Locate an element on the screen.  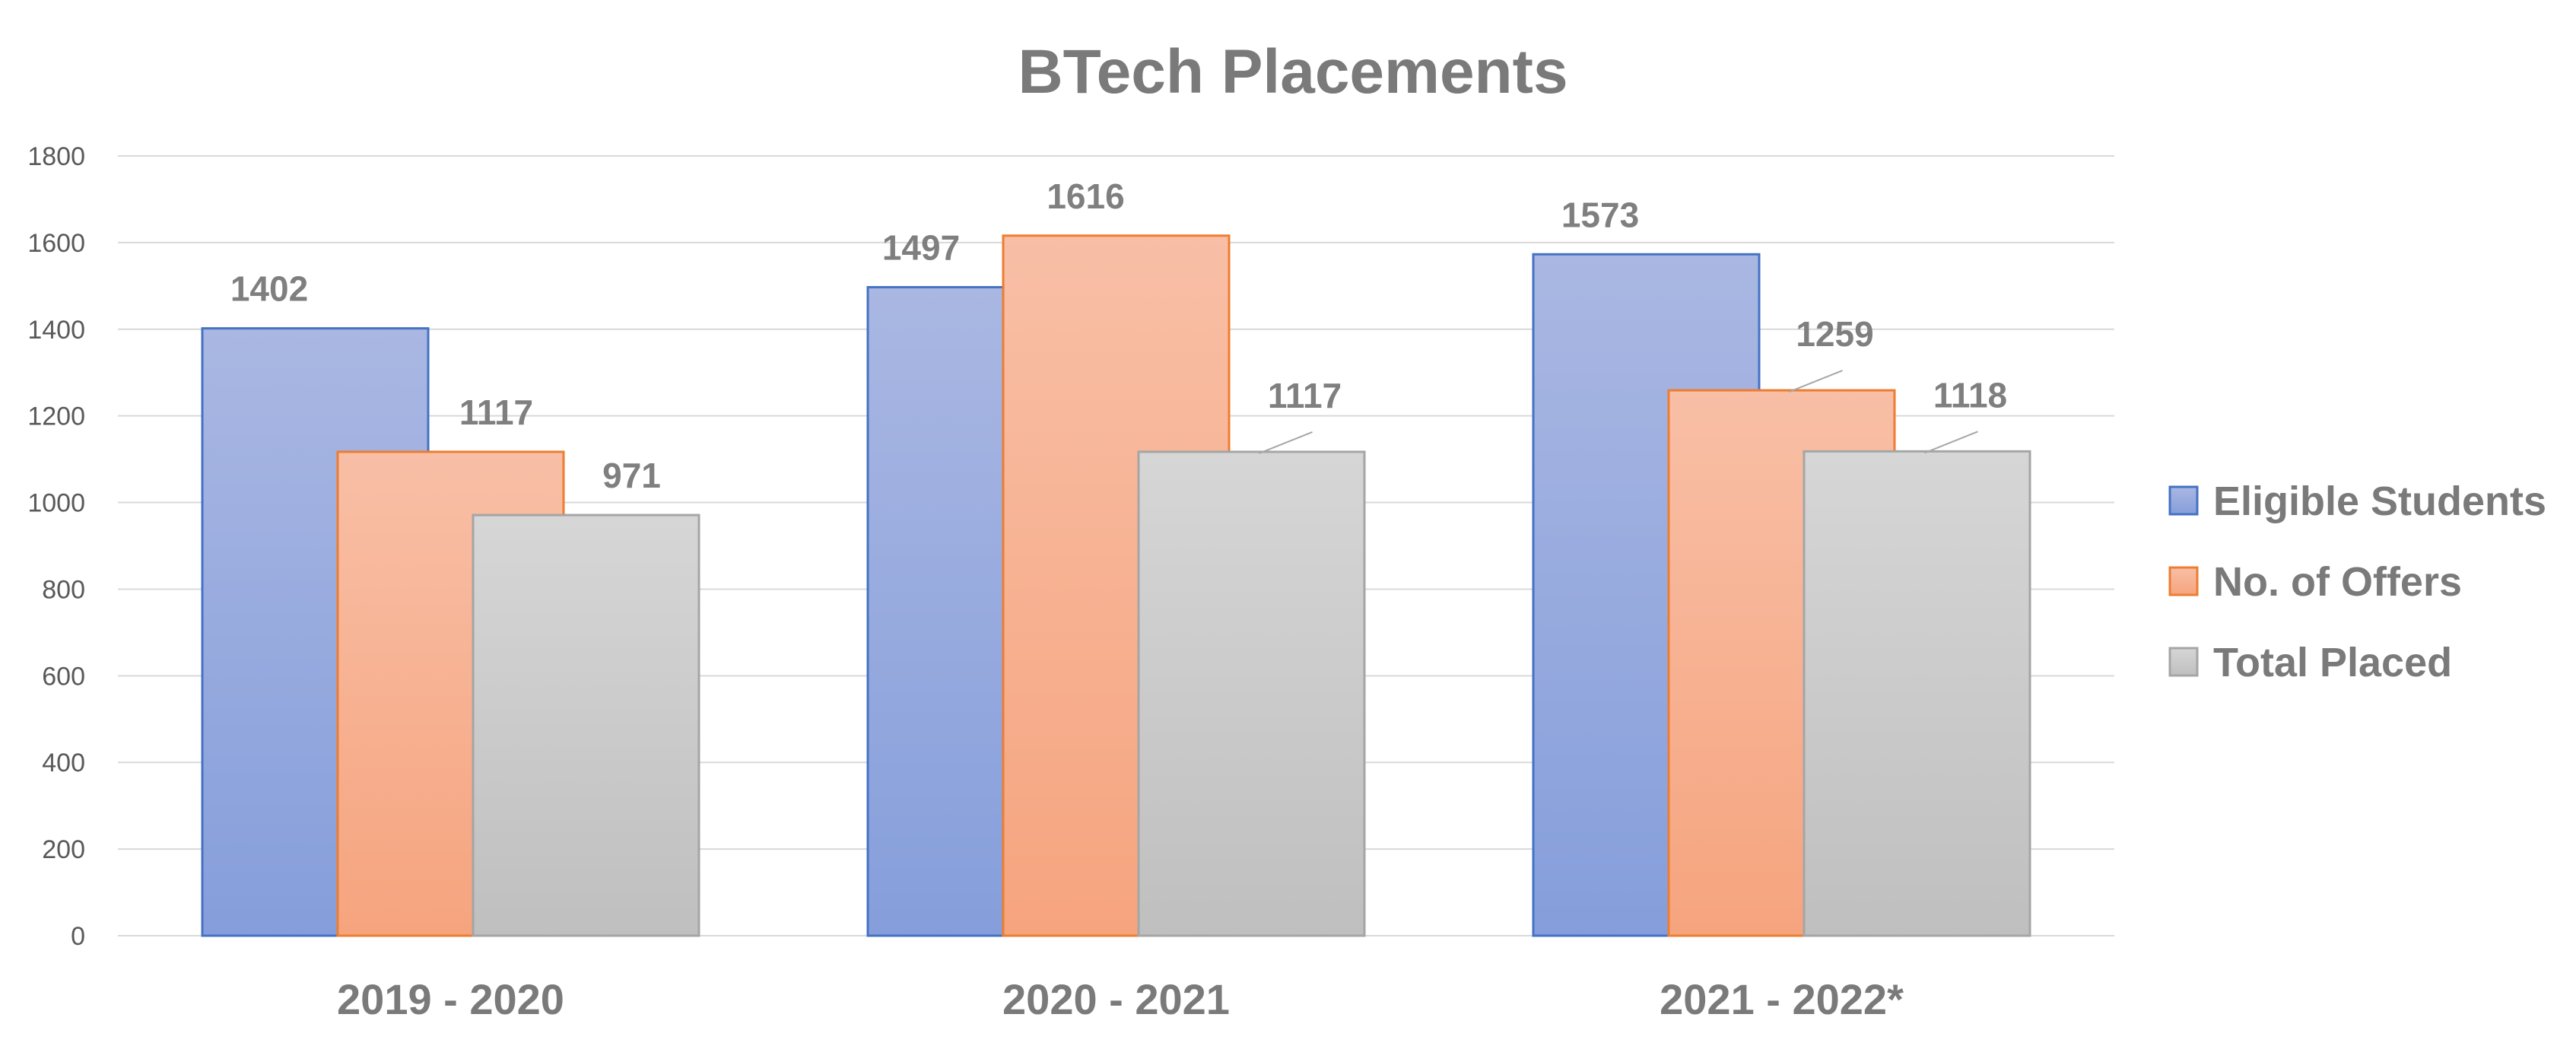
y-tick-label: 600 is located at coordinates (63, 676).